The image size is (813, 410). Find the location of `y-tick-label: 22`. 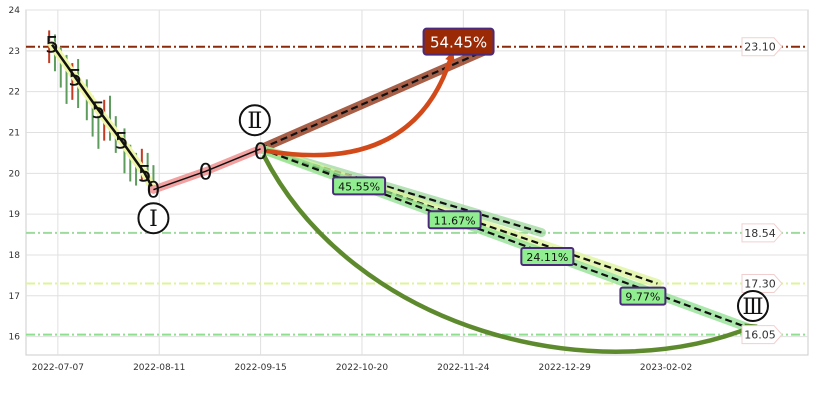

y-tick-label: 22 is located at coordinates (14, 93).